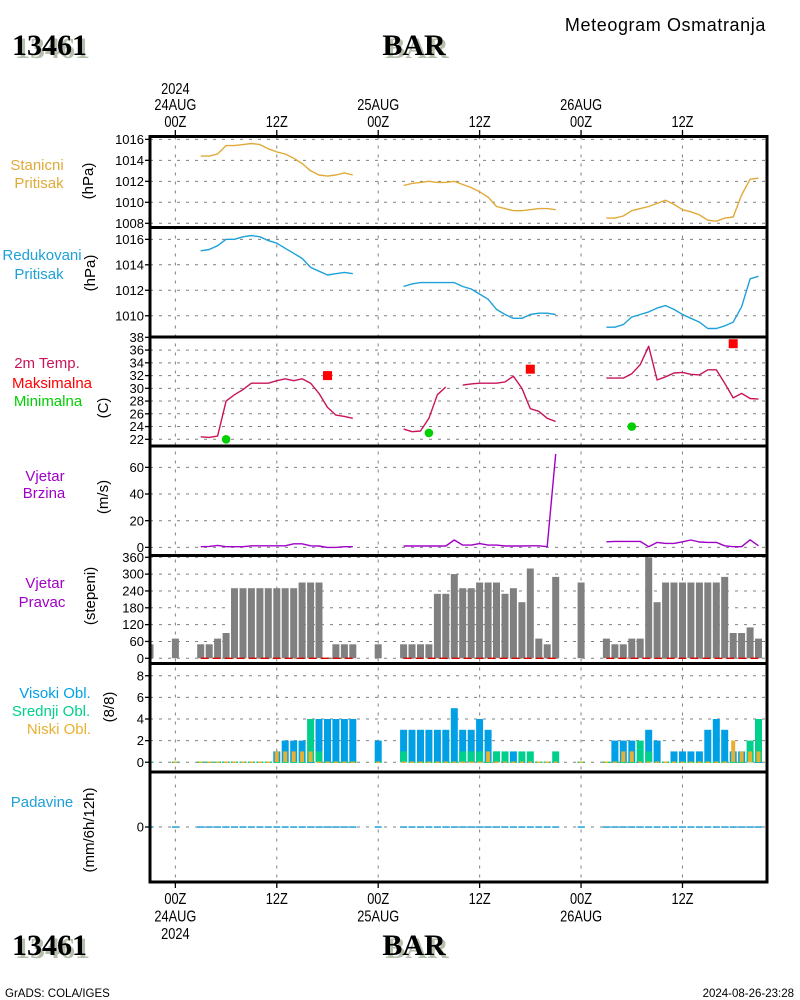  Describe the element at coordinates (52, 948) in the screenshot. I see `footer-station-id-shadow: 13461` at that location.